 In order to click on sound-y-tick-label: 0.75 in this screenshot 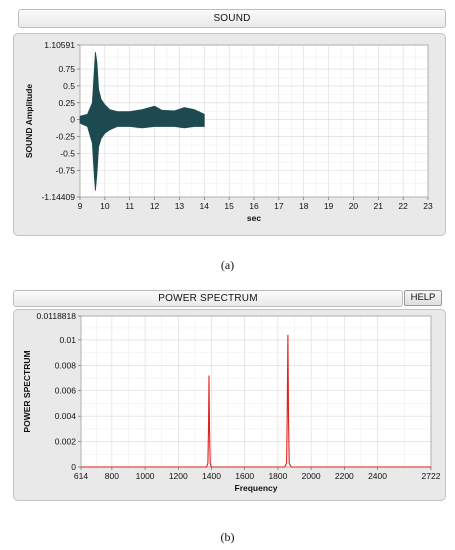, I will do `click(66, 69)`.